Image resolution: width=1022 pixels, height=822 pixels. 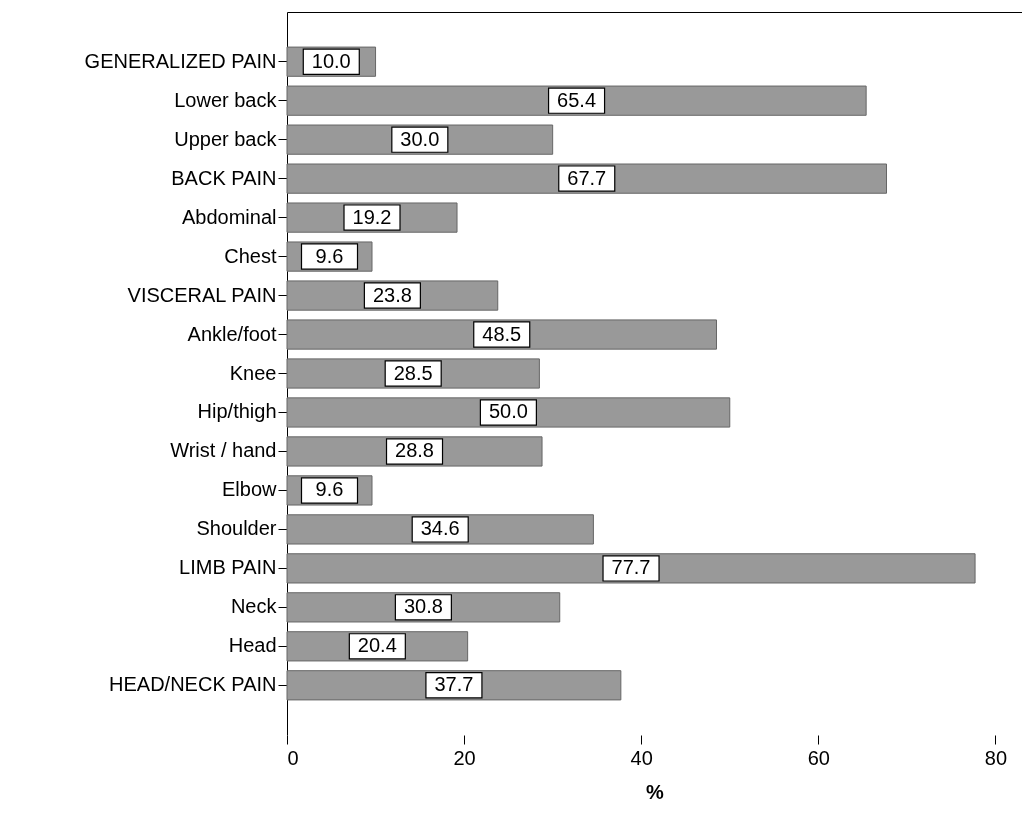 I want to click on y-tick-label: Elbow, so click(x=250, y=489).